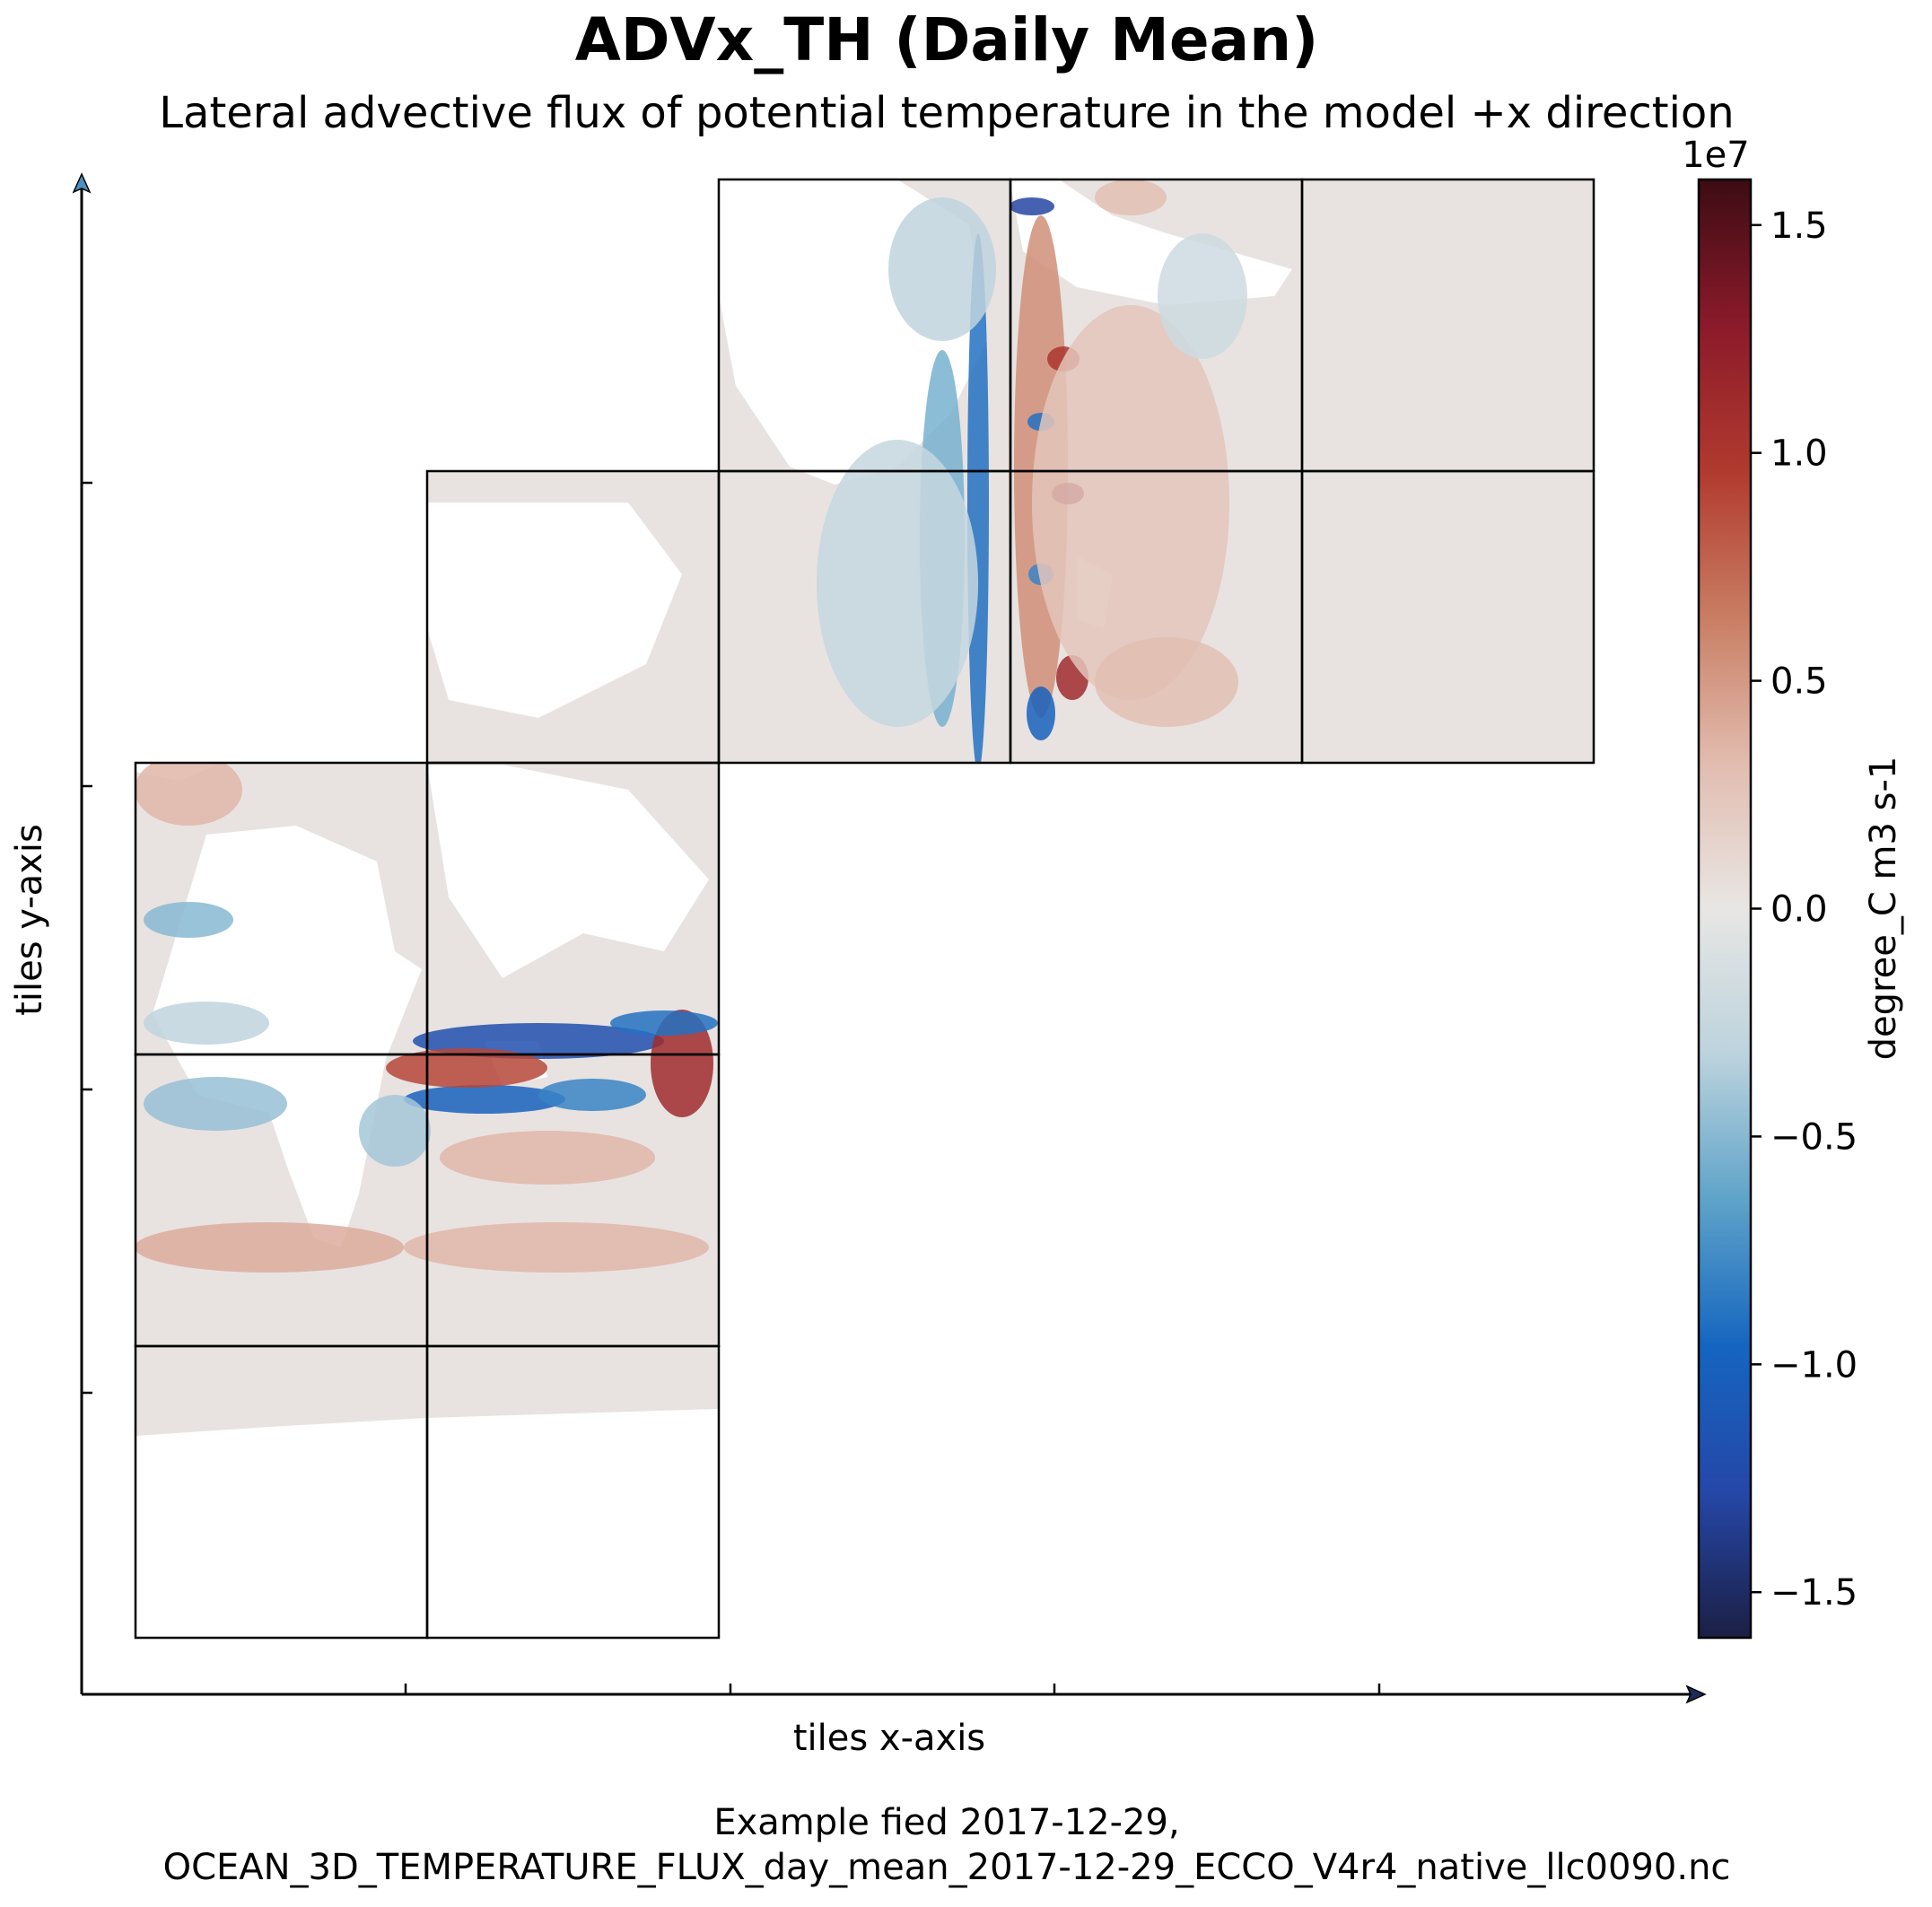 The width and height of the screenshot is (1932, 1907). Describe the element at coordinates (946, 1823) in the screenshot. I see `footer-date: Example fied 2017-12-29,` at that location.